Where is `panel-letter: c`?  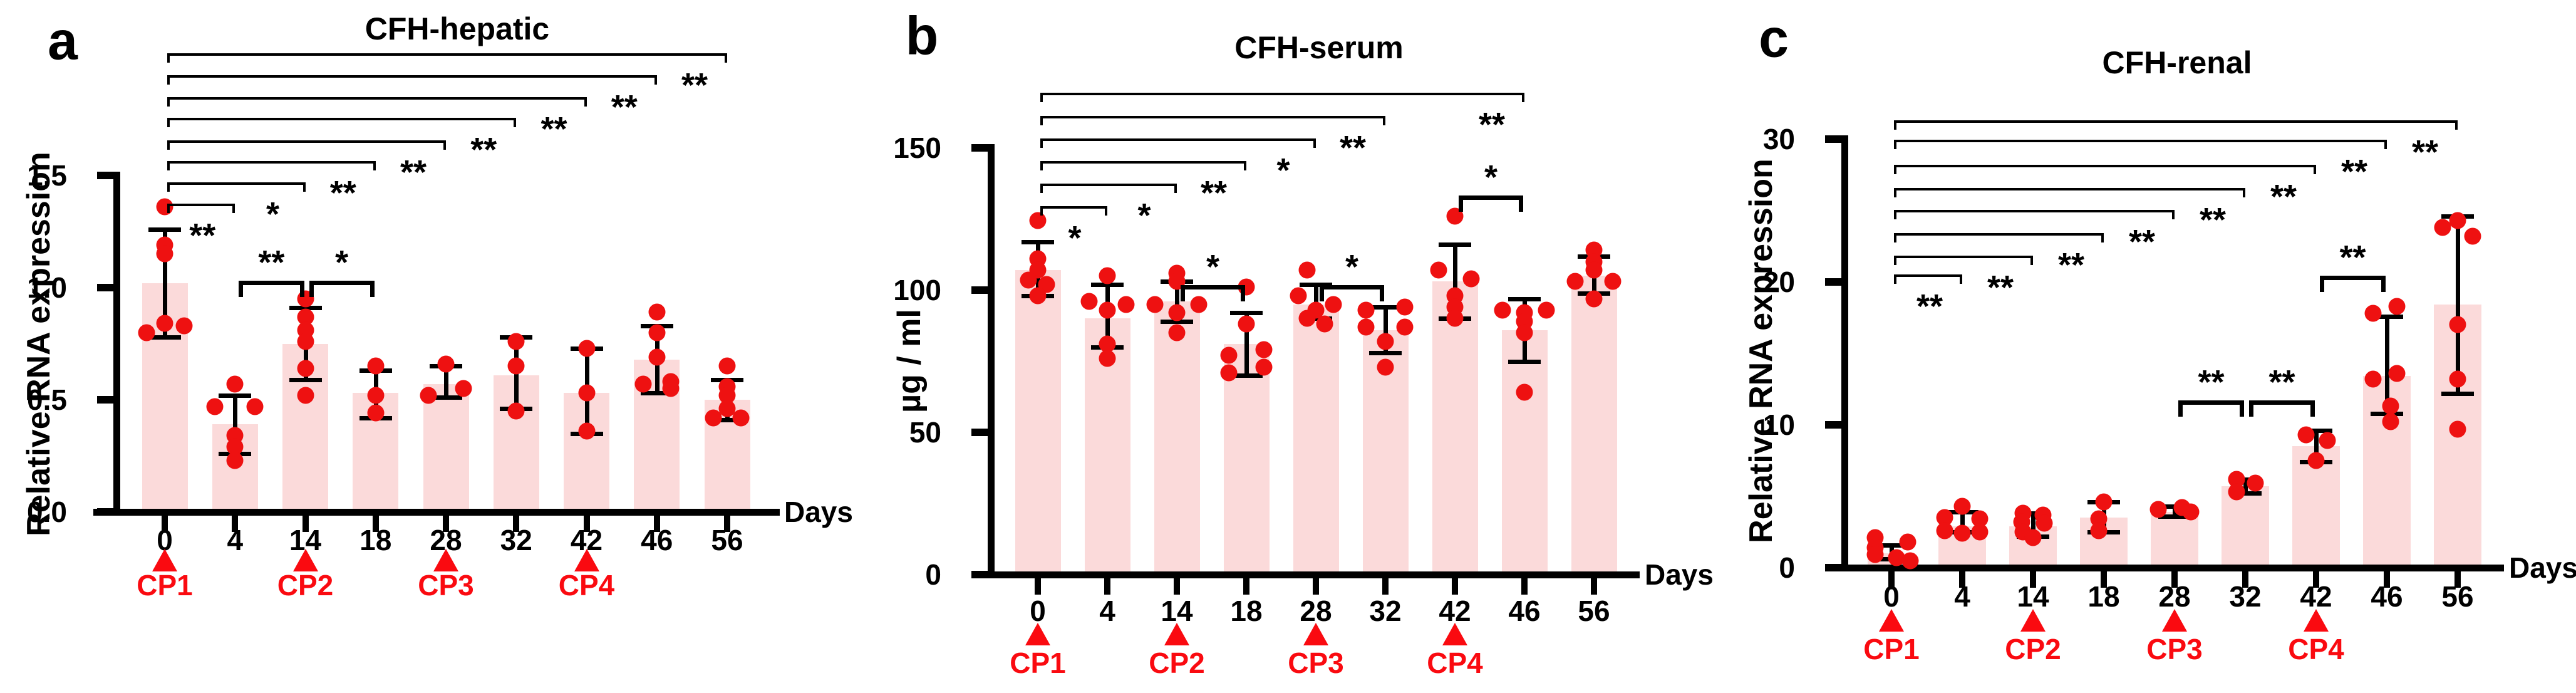 panel-letter: c is located at coordinates (1774, 39).